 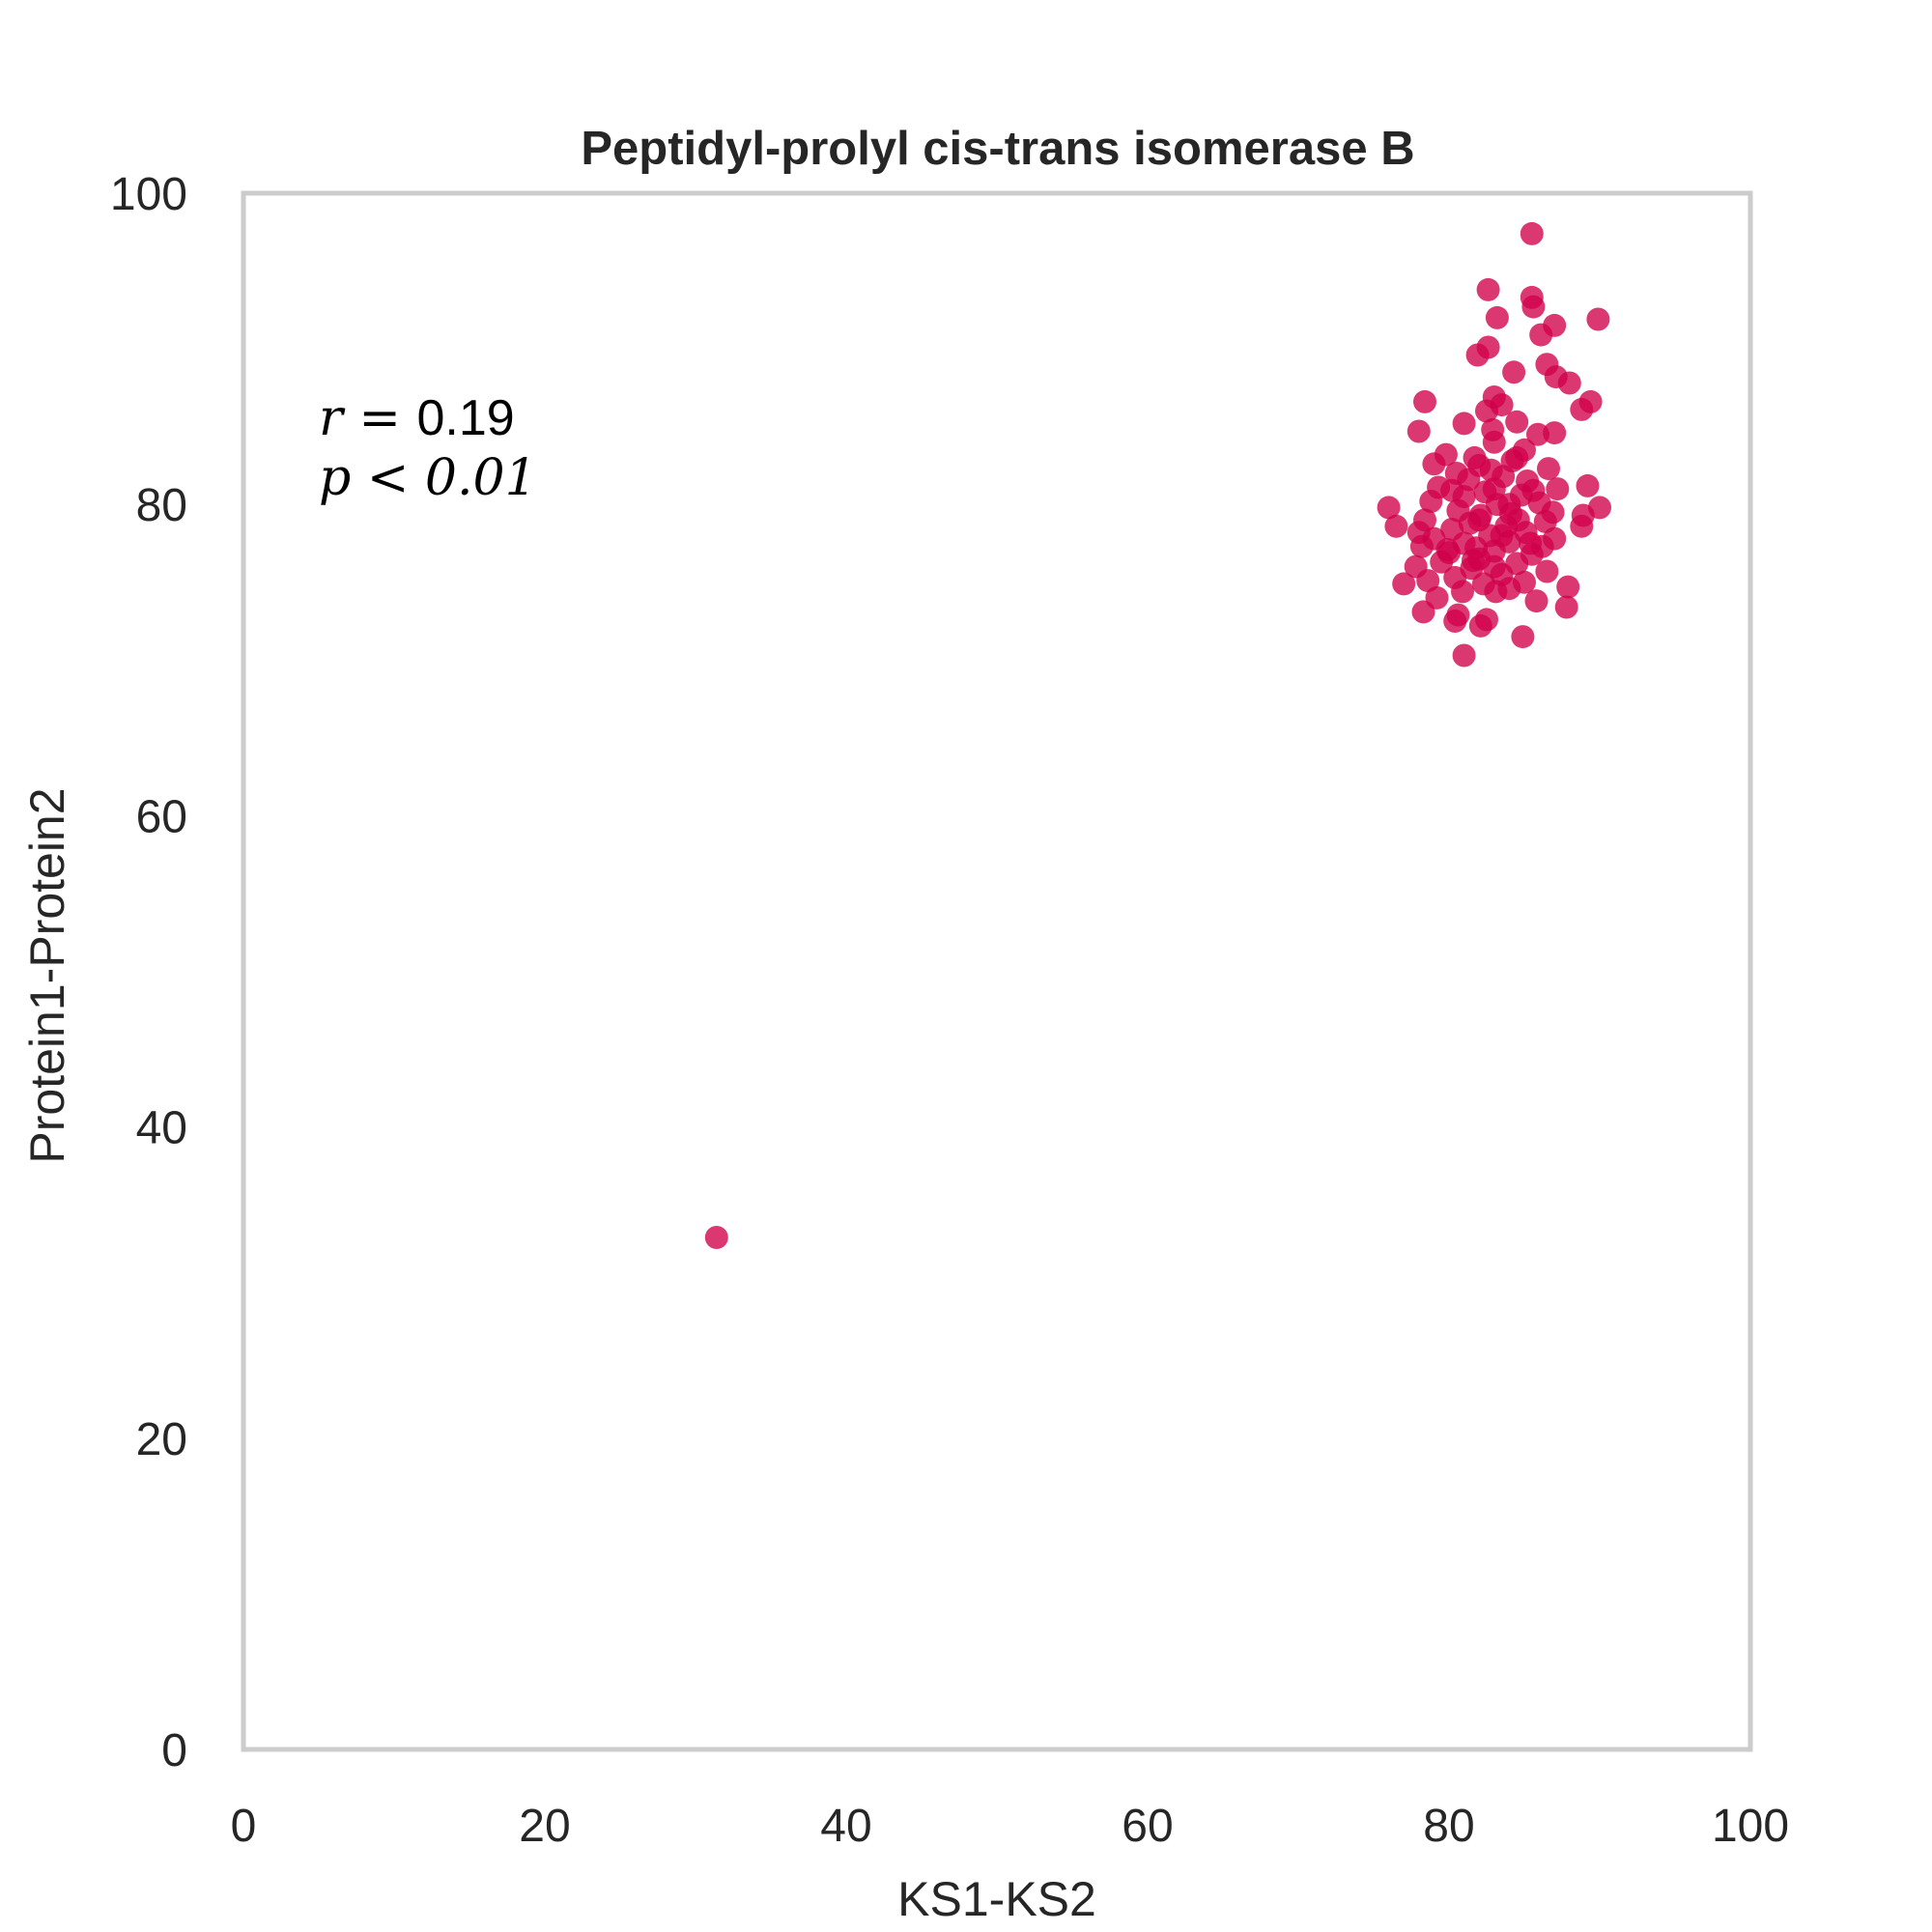 What do you see at coordinates (47, 975) in the screenshot?
I see `y-axis-label: Protein1-Protein2` at bounding box center [47, 975].